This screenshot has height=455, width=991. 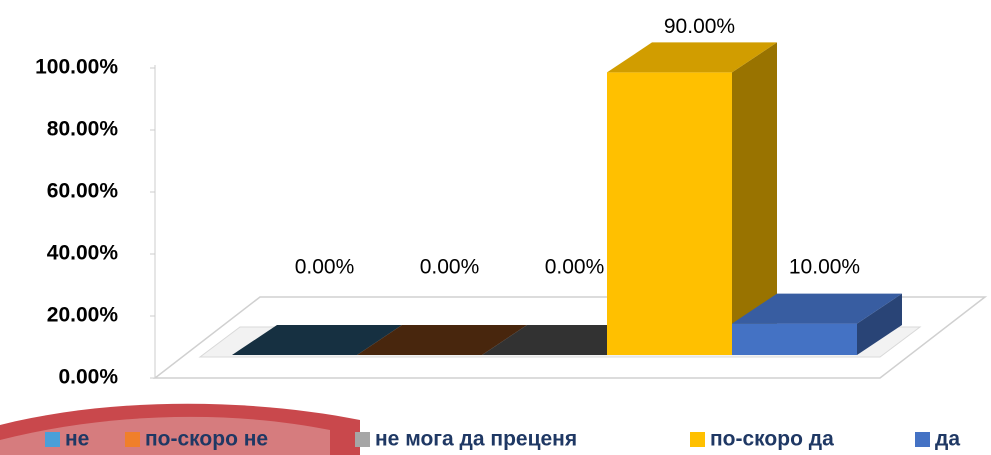 I want to click on legend-label: не мога да преценя, so click(x=476, y=439).